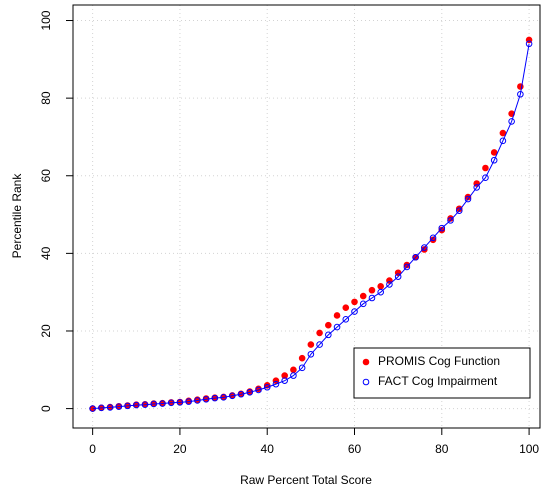  Describe the element at coordinates (268, 449) in the screenshot. I see `x-tick-label: 40` at that location.